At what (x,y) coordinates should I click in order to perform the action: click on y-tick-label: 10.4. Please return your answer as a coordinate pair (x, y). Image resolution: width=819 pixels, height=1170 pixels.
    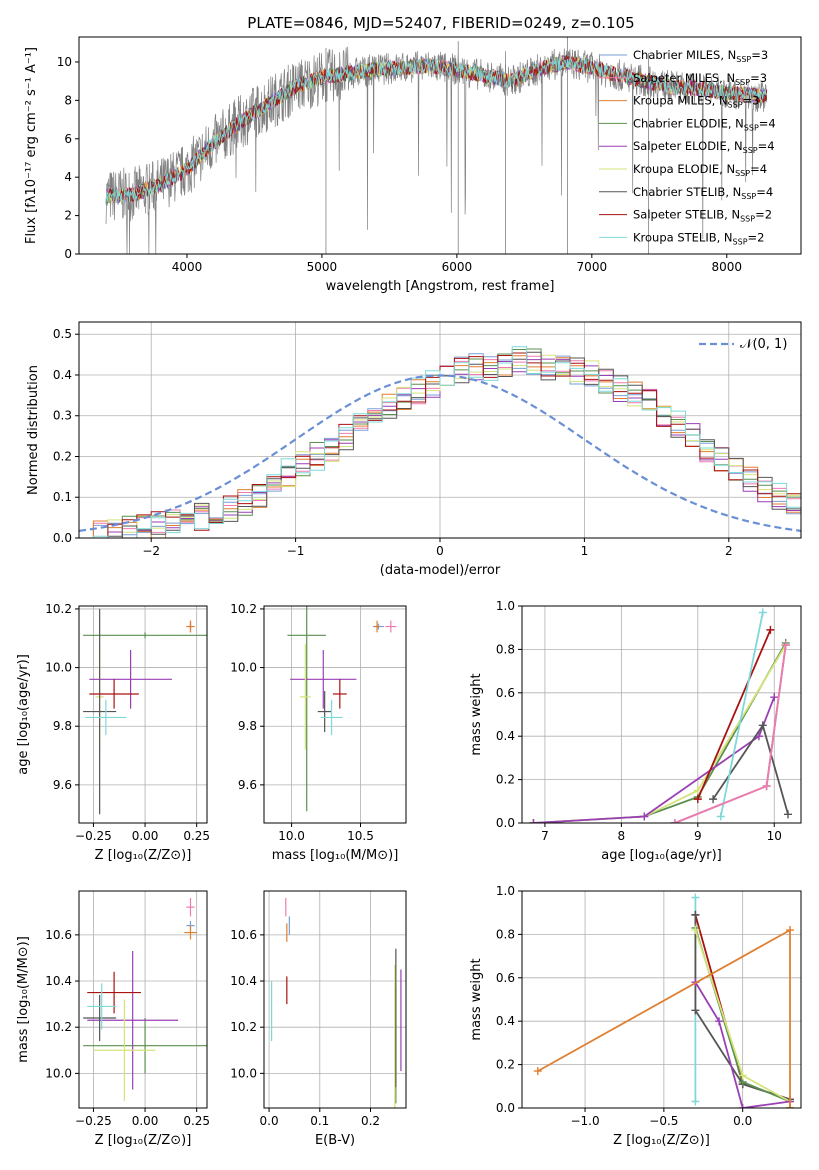
    Looking at the image, I should click on (58, 981).